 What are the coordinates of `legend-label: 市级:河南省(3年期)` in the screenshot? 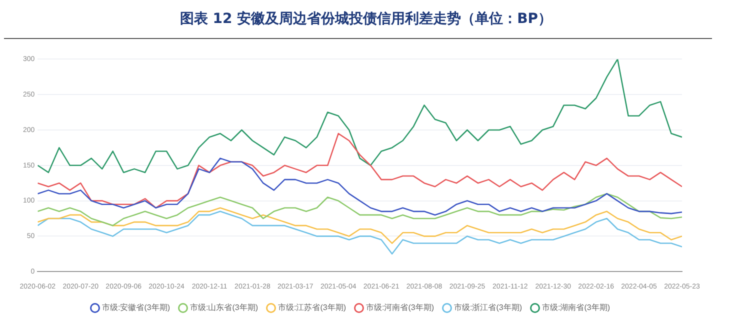 It's located at (400, 307).